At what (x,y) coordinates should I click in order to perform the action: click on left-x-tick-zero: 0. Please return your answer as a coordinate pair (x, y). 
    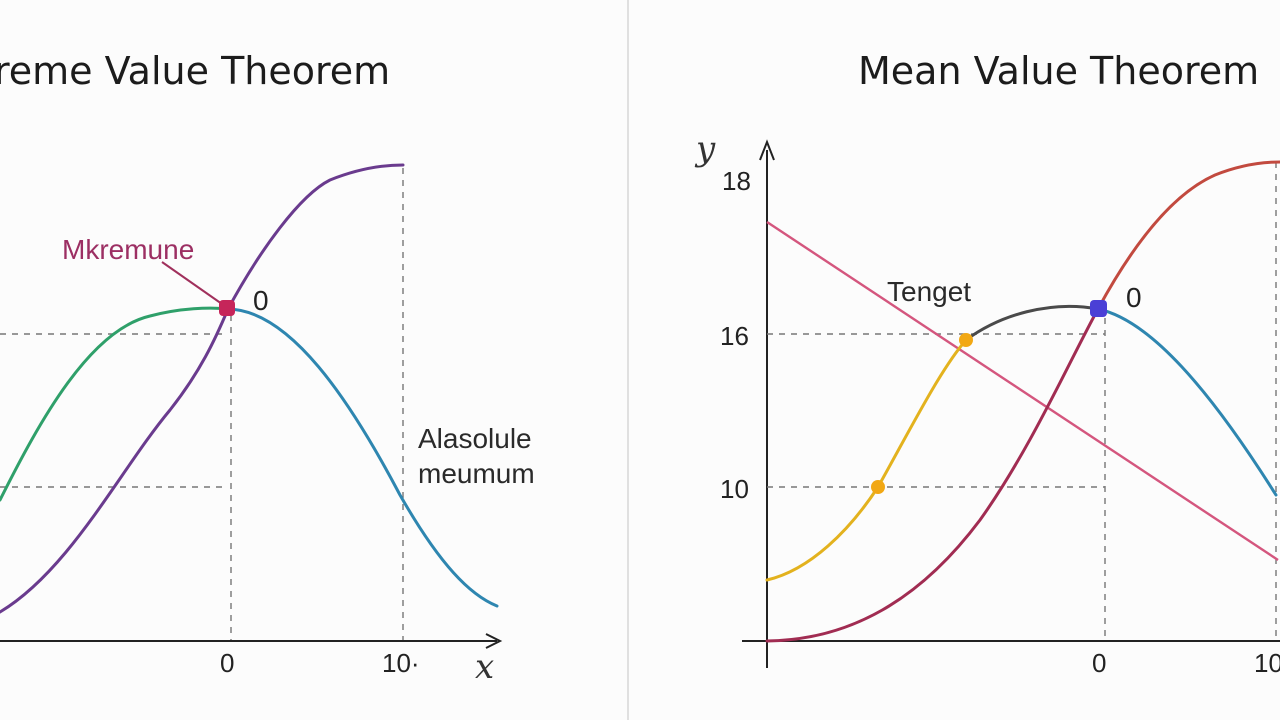
    Looking at the image, I should click on (227, 663).